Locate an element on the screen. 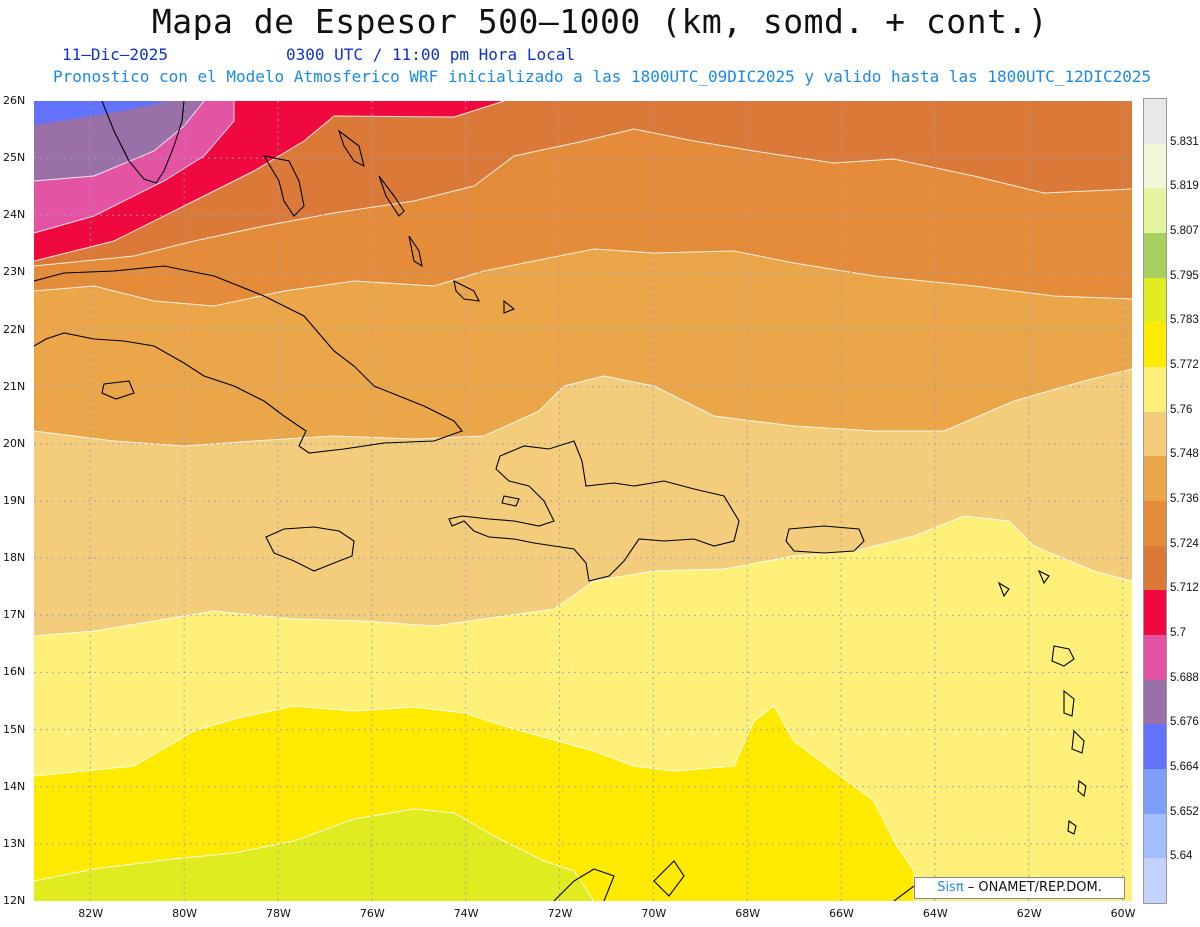  color-legend is located at coordinates (1155, 501).